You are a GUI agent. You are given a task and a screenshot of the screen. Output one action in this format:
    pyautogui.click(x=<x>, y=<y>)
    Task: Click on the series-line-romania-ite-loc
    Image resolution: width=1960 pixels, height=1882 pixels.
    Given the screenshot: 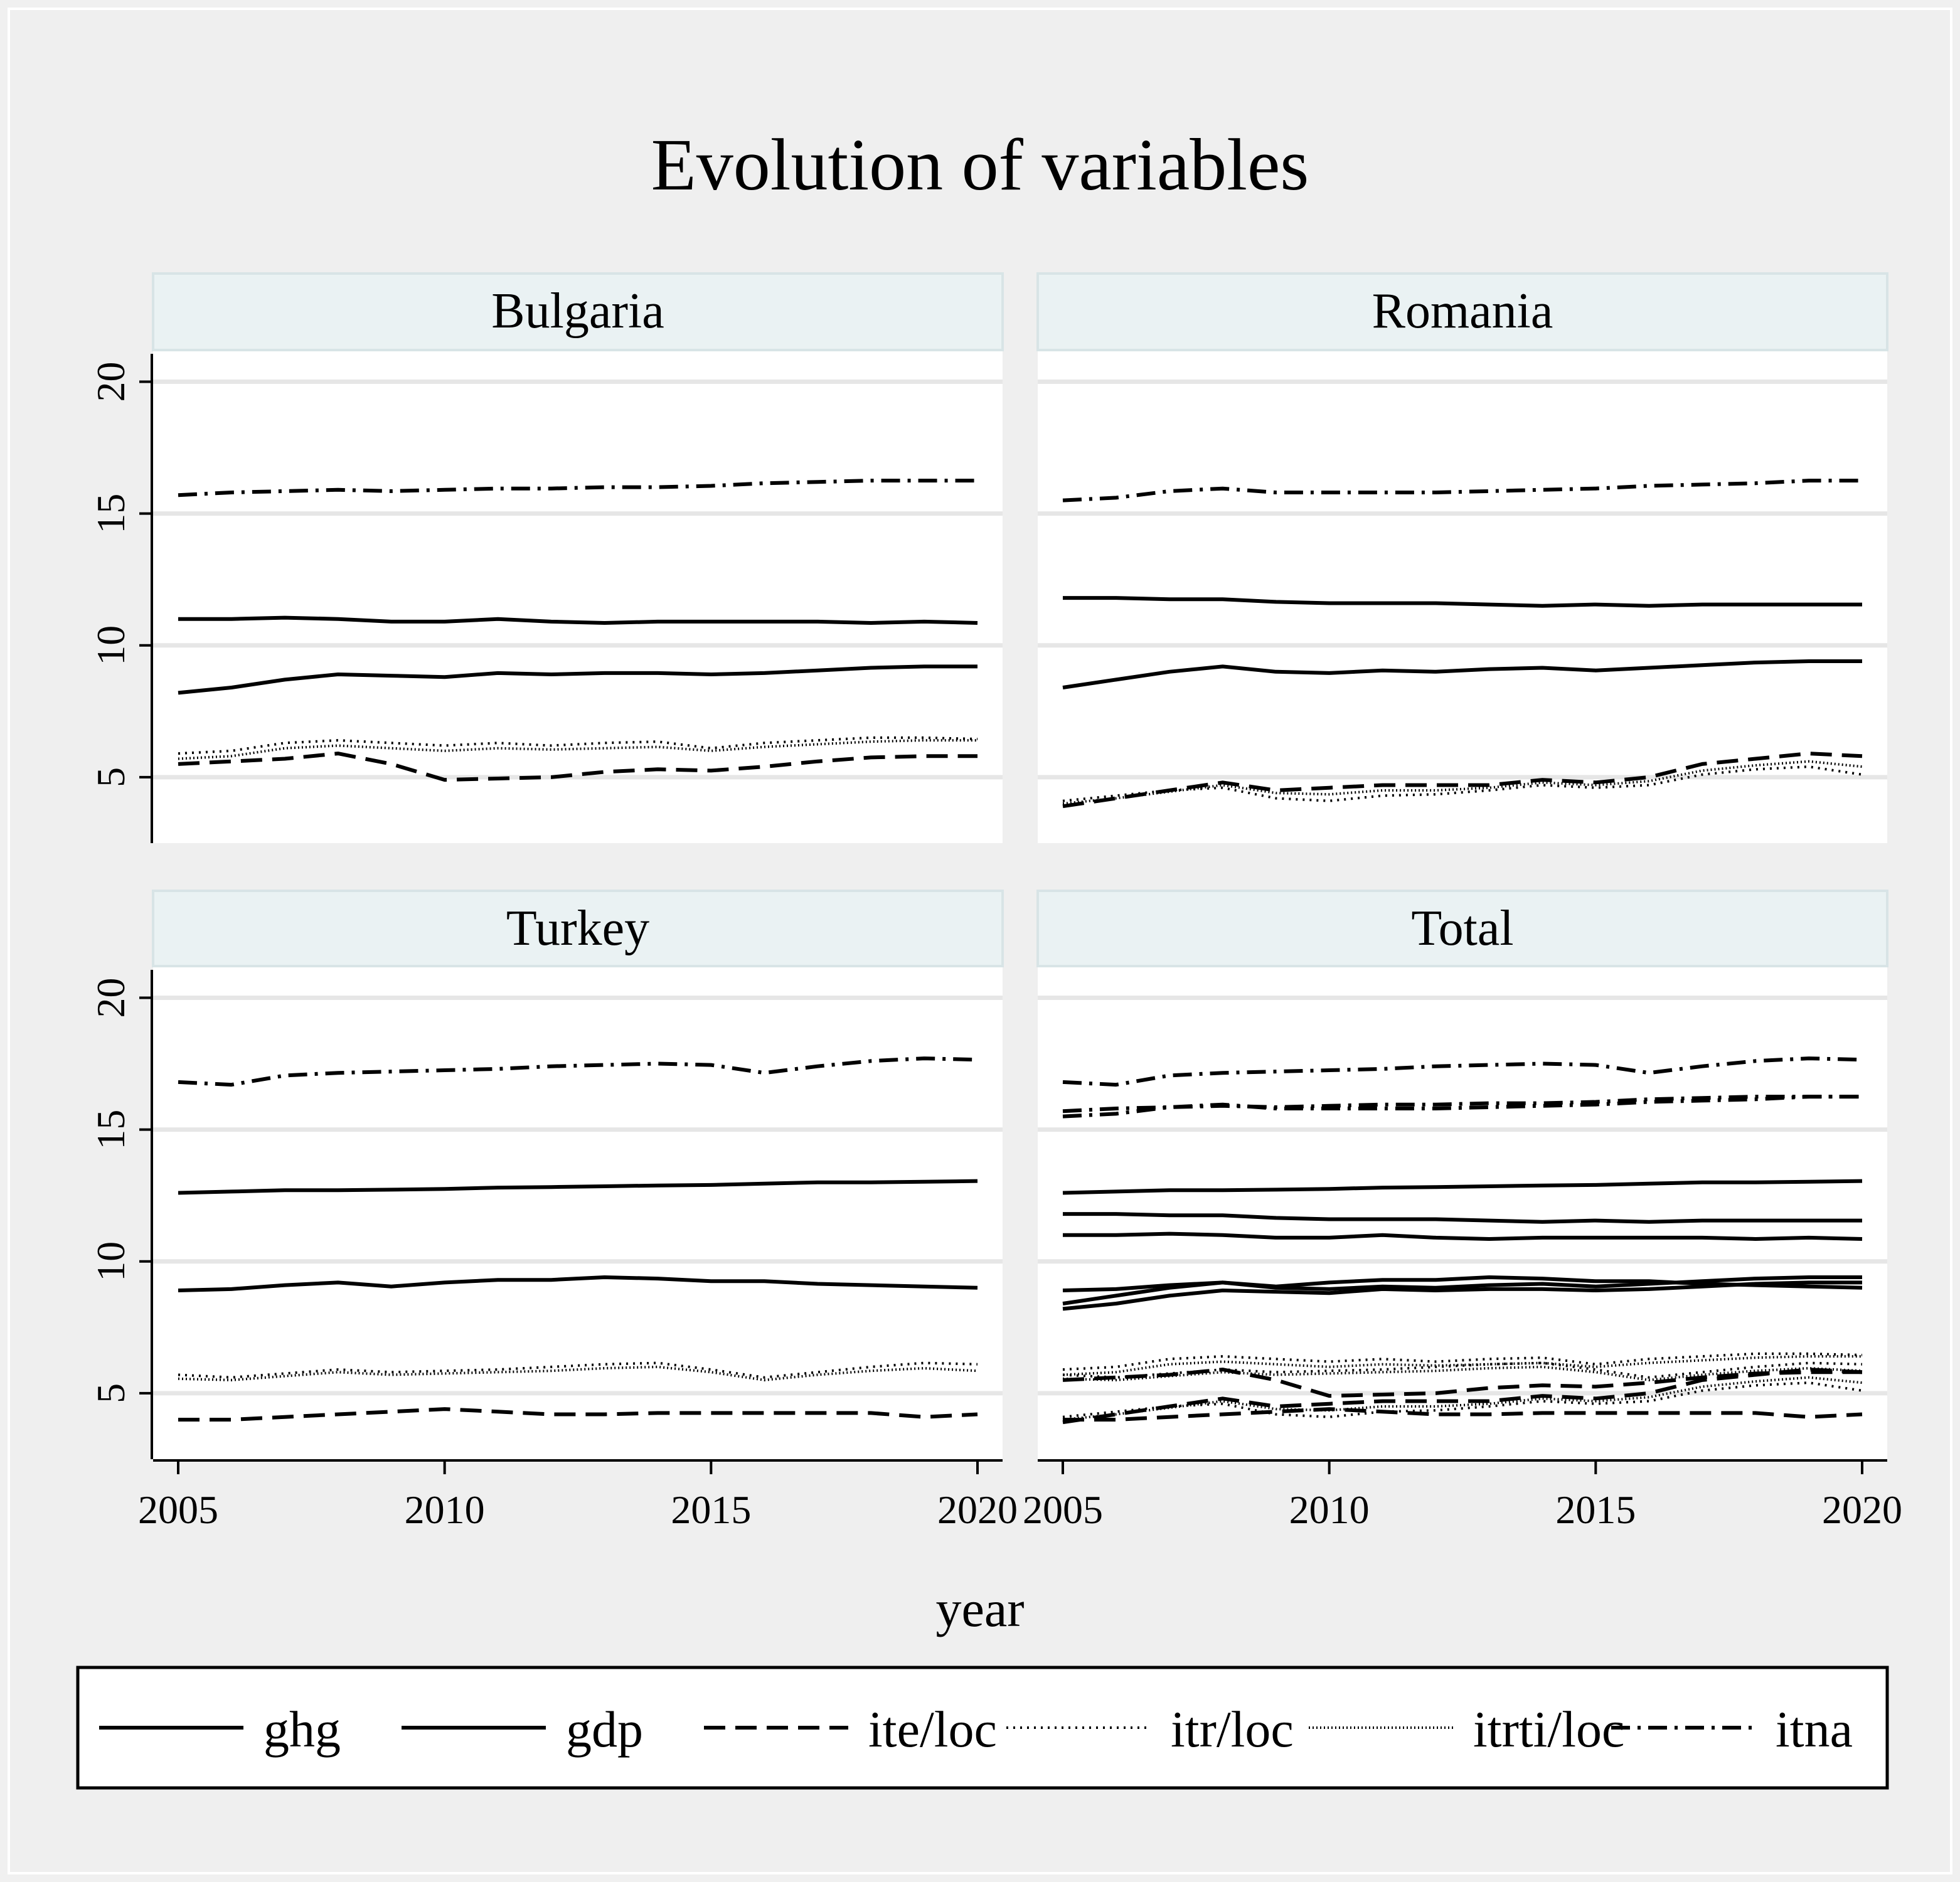 What is the action you would take?
    pyautogui.click(x=1462, y=780)
    